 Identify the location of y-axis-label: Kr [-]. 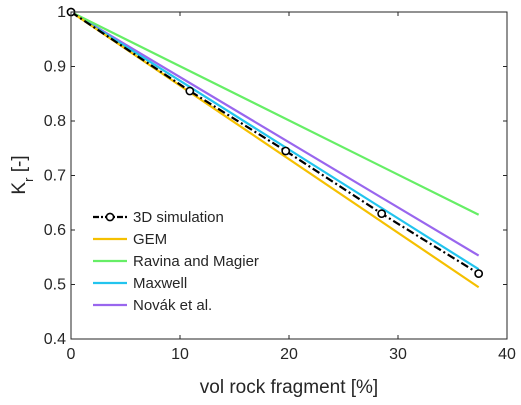
(22, 174).